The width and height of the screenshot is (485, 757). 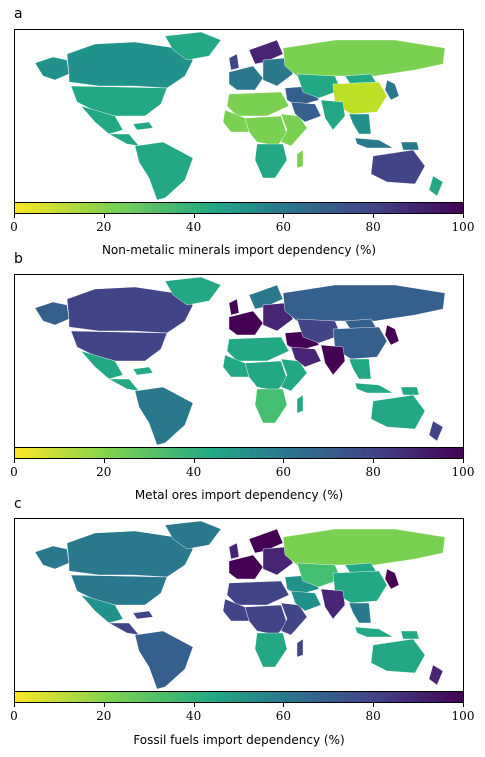 I want to click on panel-a-colorbar, so click(x=239, y=208).